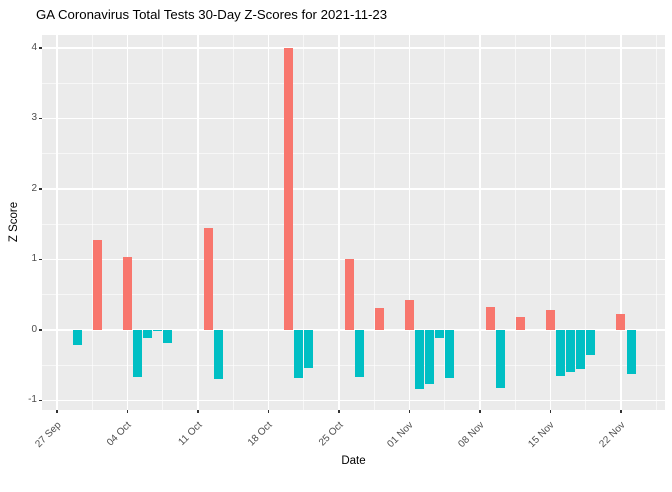  What do you see at coordinates (32, 400) in the screenshot?
I see `y-tick-label: -1` at bounding box center [32, 400].